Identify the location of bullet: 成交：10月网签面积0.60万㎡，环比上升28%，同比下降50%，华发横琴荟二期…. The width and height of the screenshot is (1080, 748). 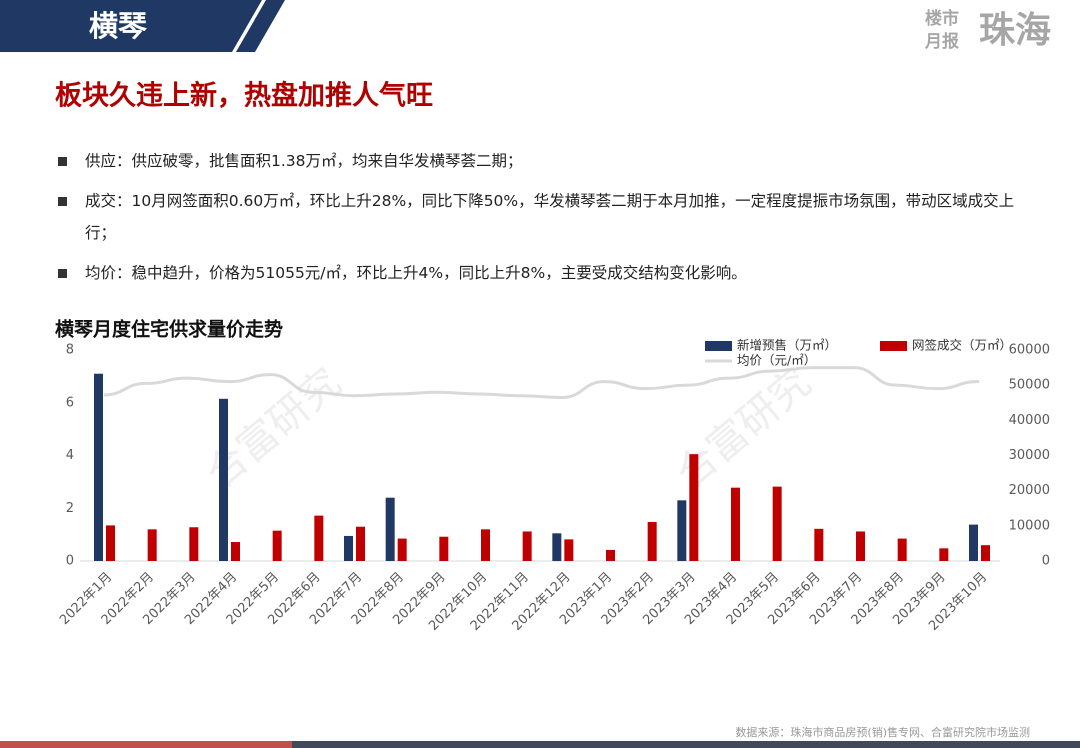
(548, 217).